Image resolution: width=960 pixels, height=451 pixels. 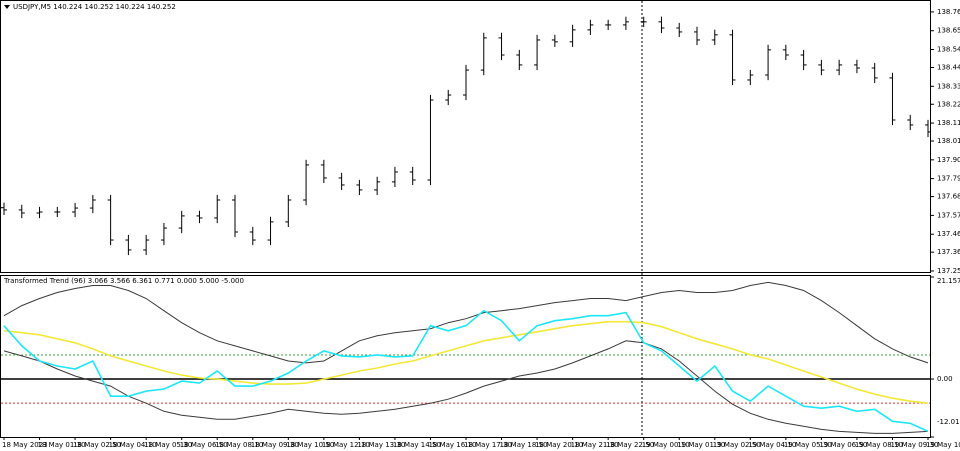 What do you see at coordinates (346, 445) in the screenshot?
I see `x-tick-label: 18 May 12:10` at bounding box center [346, 445].